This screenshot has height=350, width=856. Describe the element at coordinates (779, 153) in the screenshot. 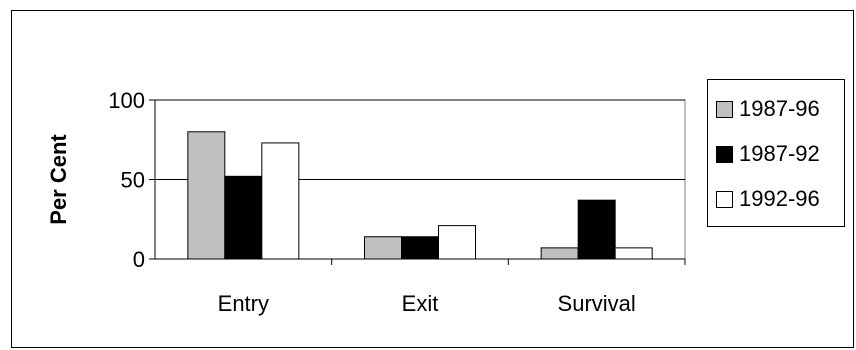

I see `legend-label-1987-92: 1987-92` at that location.